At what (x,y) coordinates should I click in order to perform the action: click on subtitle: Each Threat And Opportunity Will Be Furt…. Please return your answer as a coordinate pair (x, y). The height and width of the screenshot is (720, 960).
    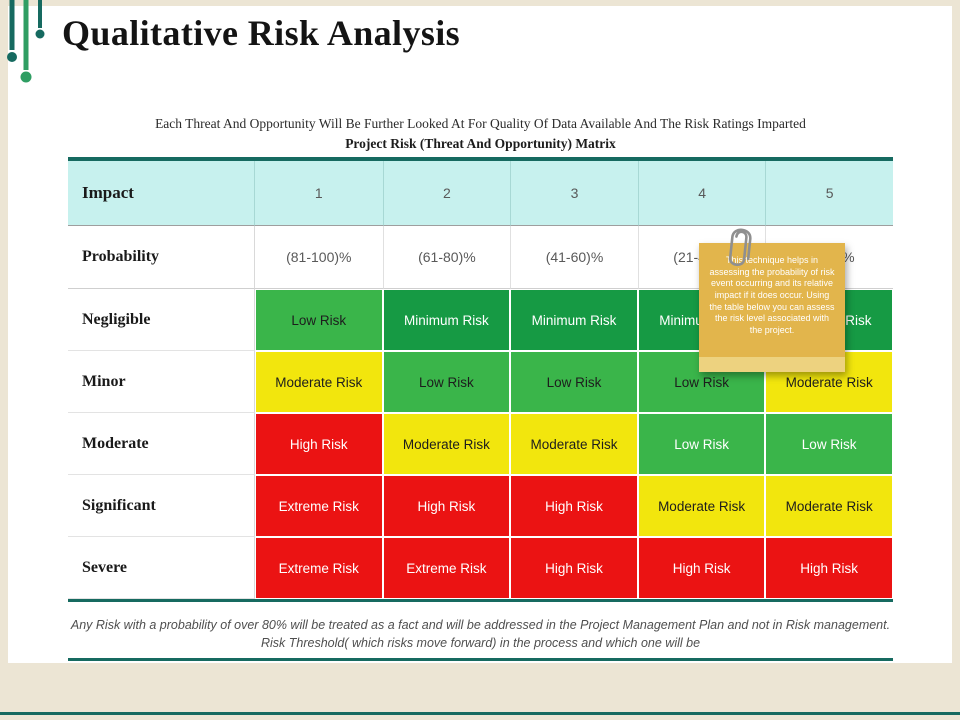
    Looking at the image, I should click on (480, 134).